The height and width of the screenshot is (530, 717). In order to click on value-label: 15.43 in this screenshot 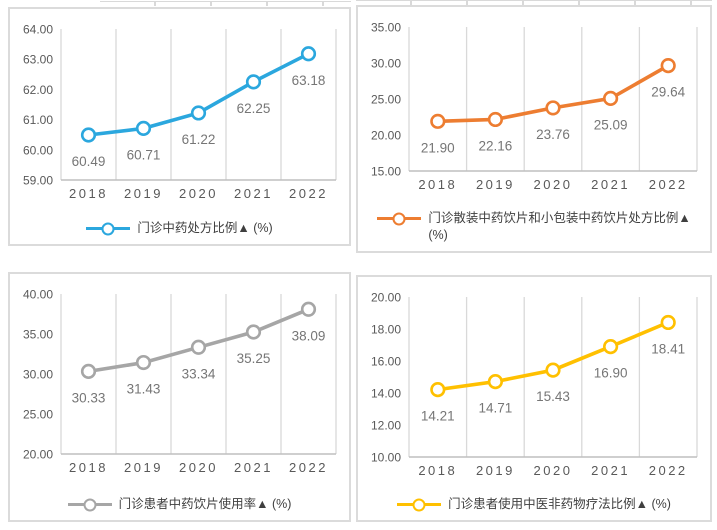, I will do `click(553, 396)`.